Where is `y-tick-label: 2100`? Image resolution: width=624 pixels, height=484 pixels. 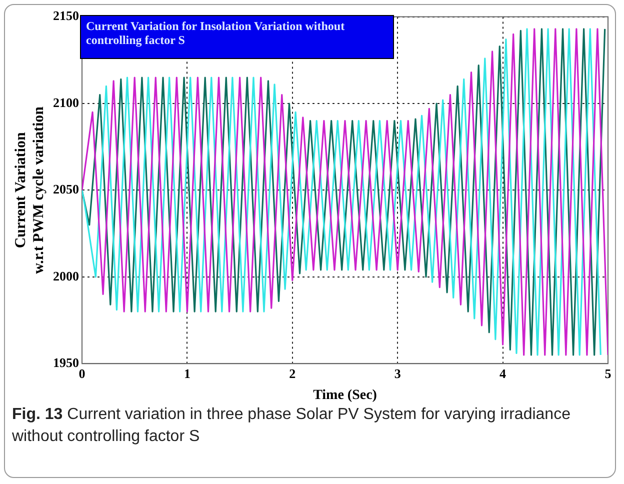
y-tick-label: 2100 is located at coordinates (66, 102).